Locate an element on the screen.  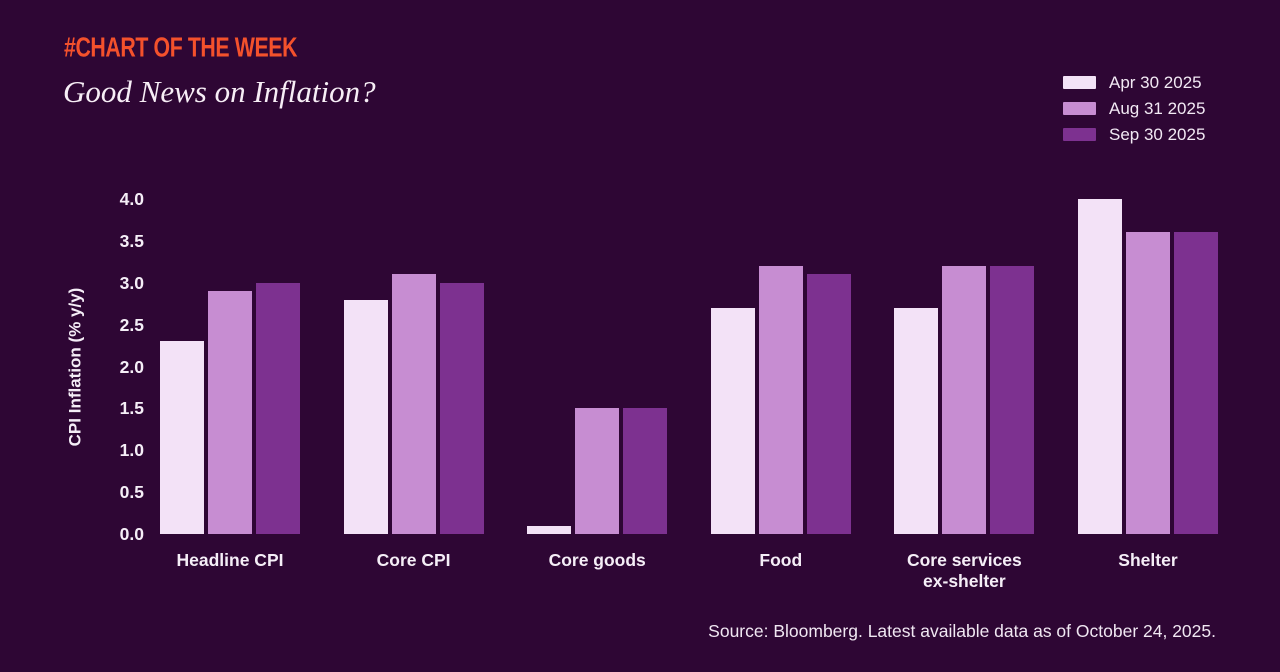
kicker-label: #CHART OF THE WEEK is located at coordinates (181, 47).